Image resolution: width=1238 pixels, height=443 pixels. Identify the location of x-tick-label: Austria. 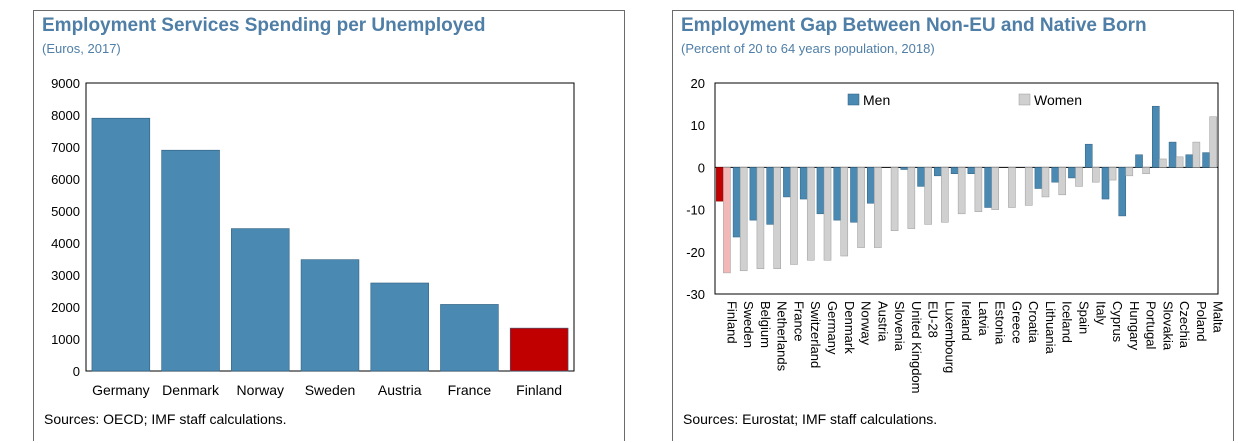
(882, 321).